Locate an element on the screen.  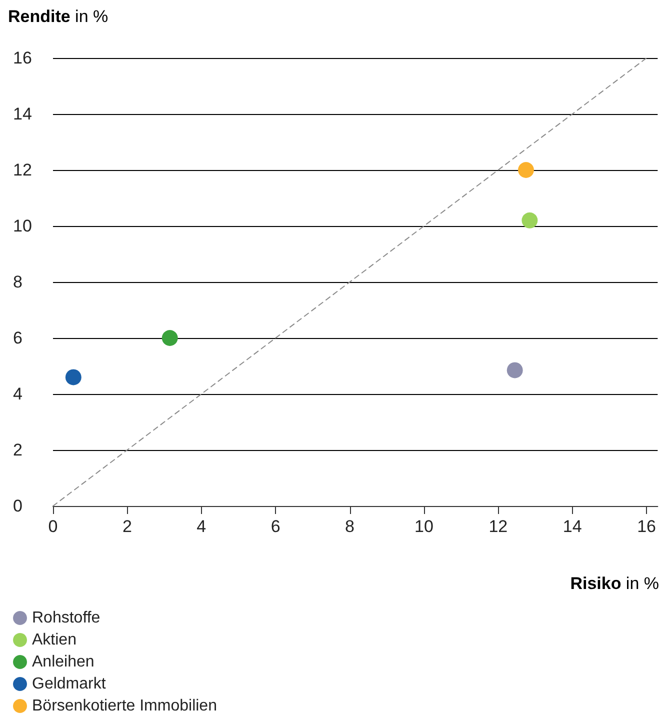
y-tick-label: 16 is located at coordinates (22, 58).